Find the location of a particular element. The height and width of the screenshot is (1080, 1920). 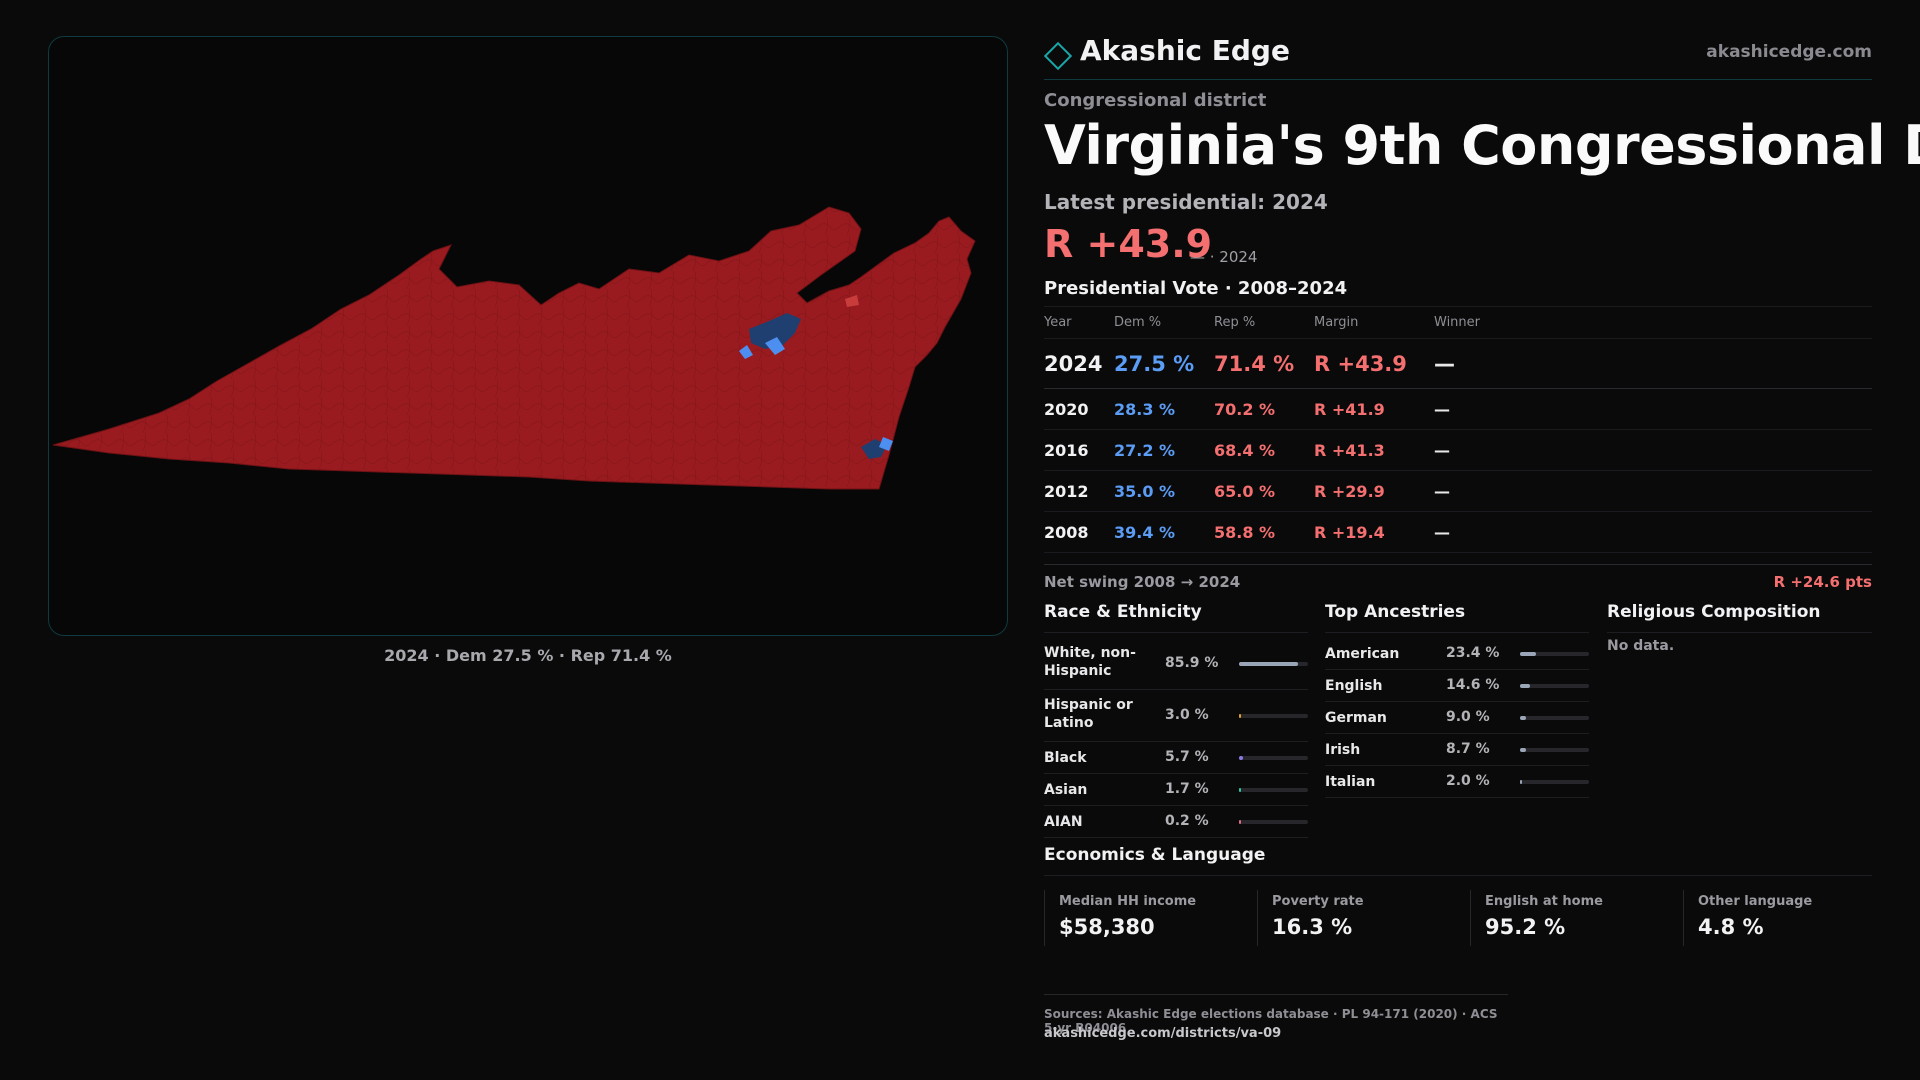

race-row: Hispanic or Latino 3.0 % is located at coordinates (1176, 716).